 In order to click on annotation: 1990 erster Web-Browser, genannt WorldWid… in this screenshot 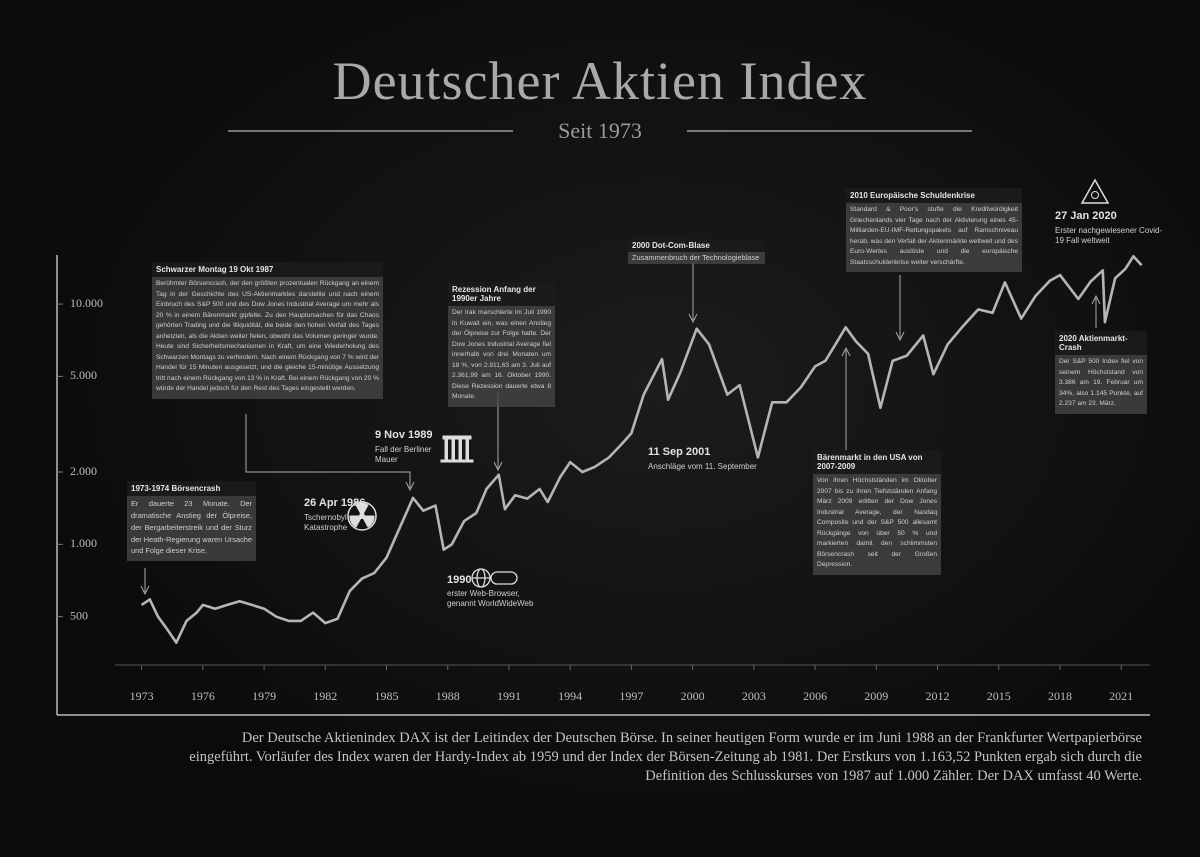, I will do `click(497, 591)`.